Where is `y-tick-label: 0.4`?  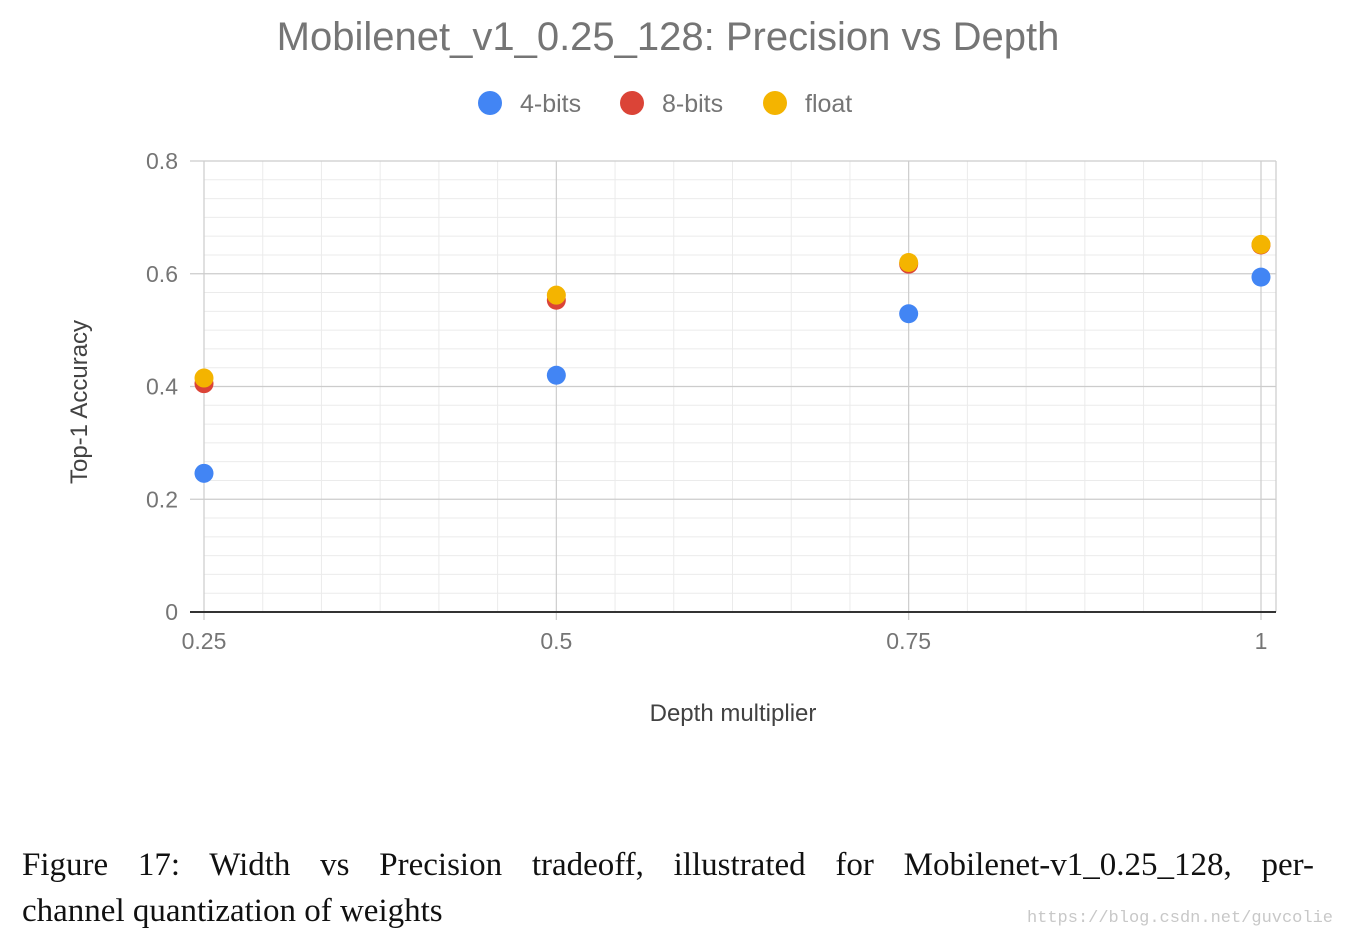
y-tick-label: 0.4 is located at coordinates (162, 387).